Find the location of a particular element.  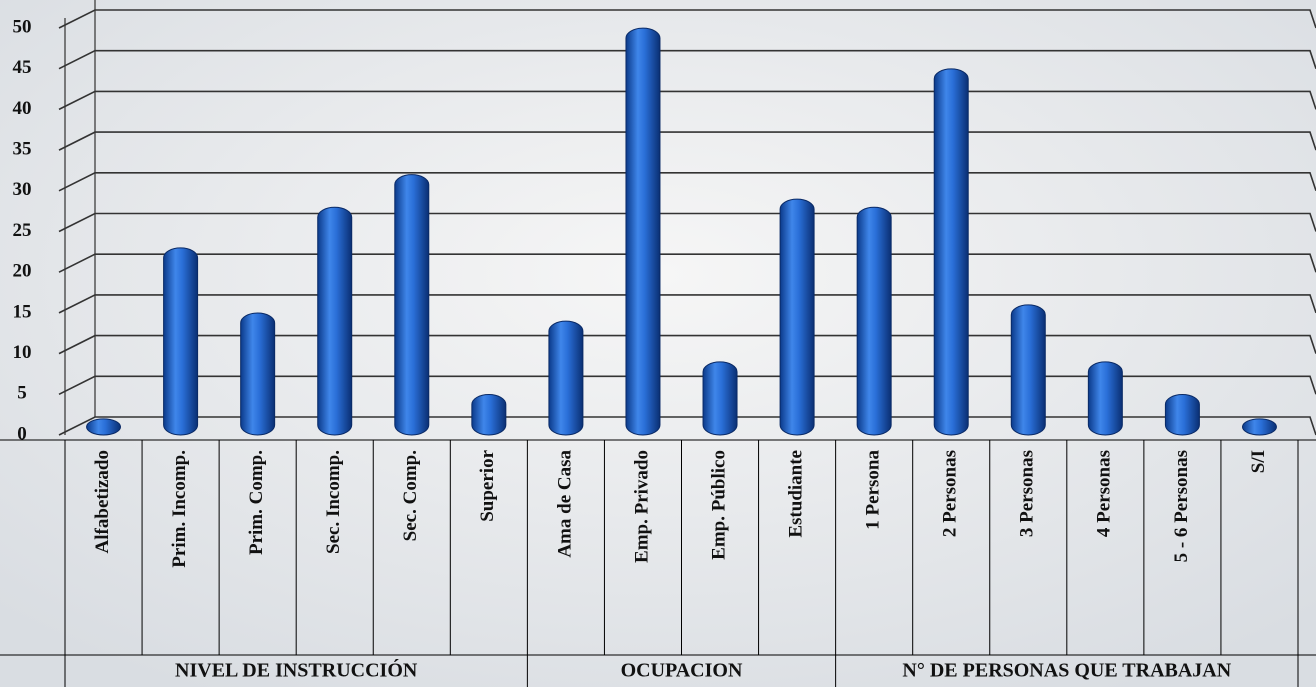

x-tick-label: S/I is located at coordinates (1258, 461).